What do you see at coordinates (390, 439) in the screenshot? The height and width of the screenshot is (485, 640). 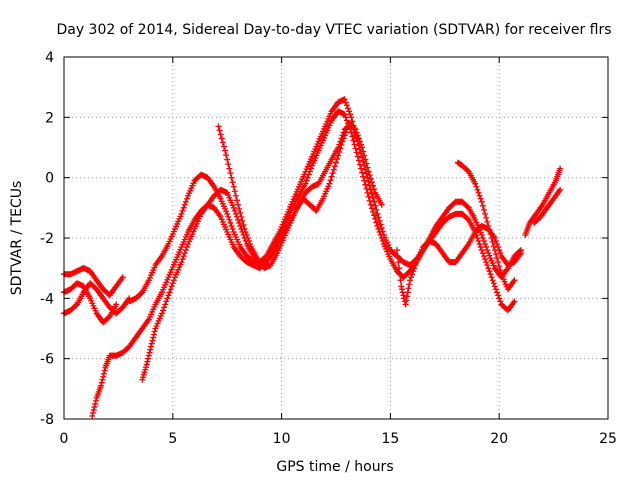 I see `x-tick-label: 15` at bounding box center [390, 439].